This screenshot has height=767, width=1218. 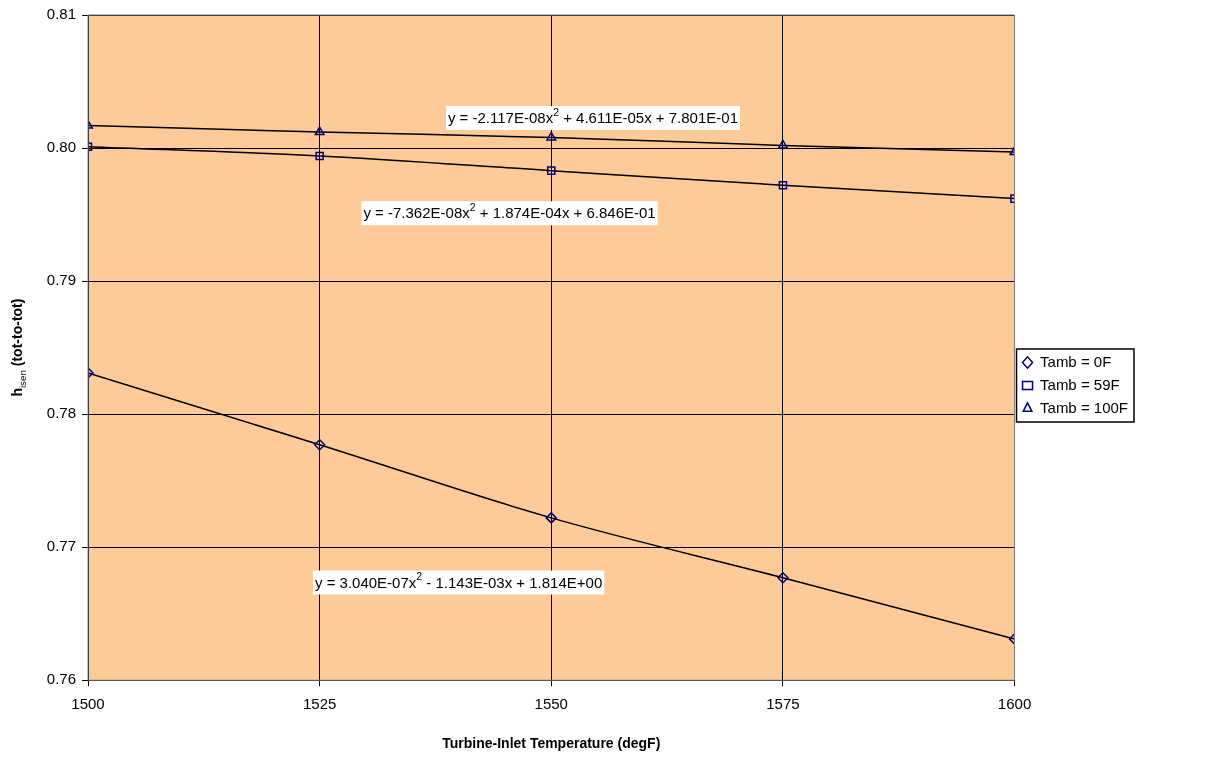 What do you see at coordinates (783, 704) in the screenshot?
I see `x-tick-label: 1575` at bounding box center [783, 704].